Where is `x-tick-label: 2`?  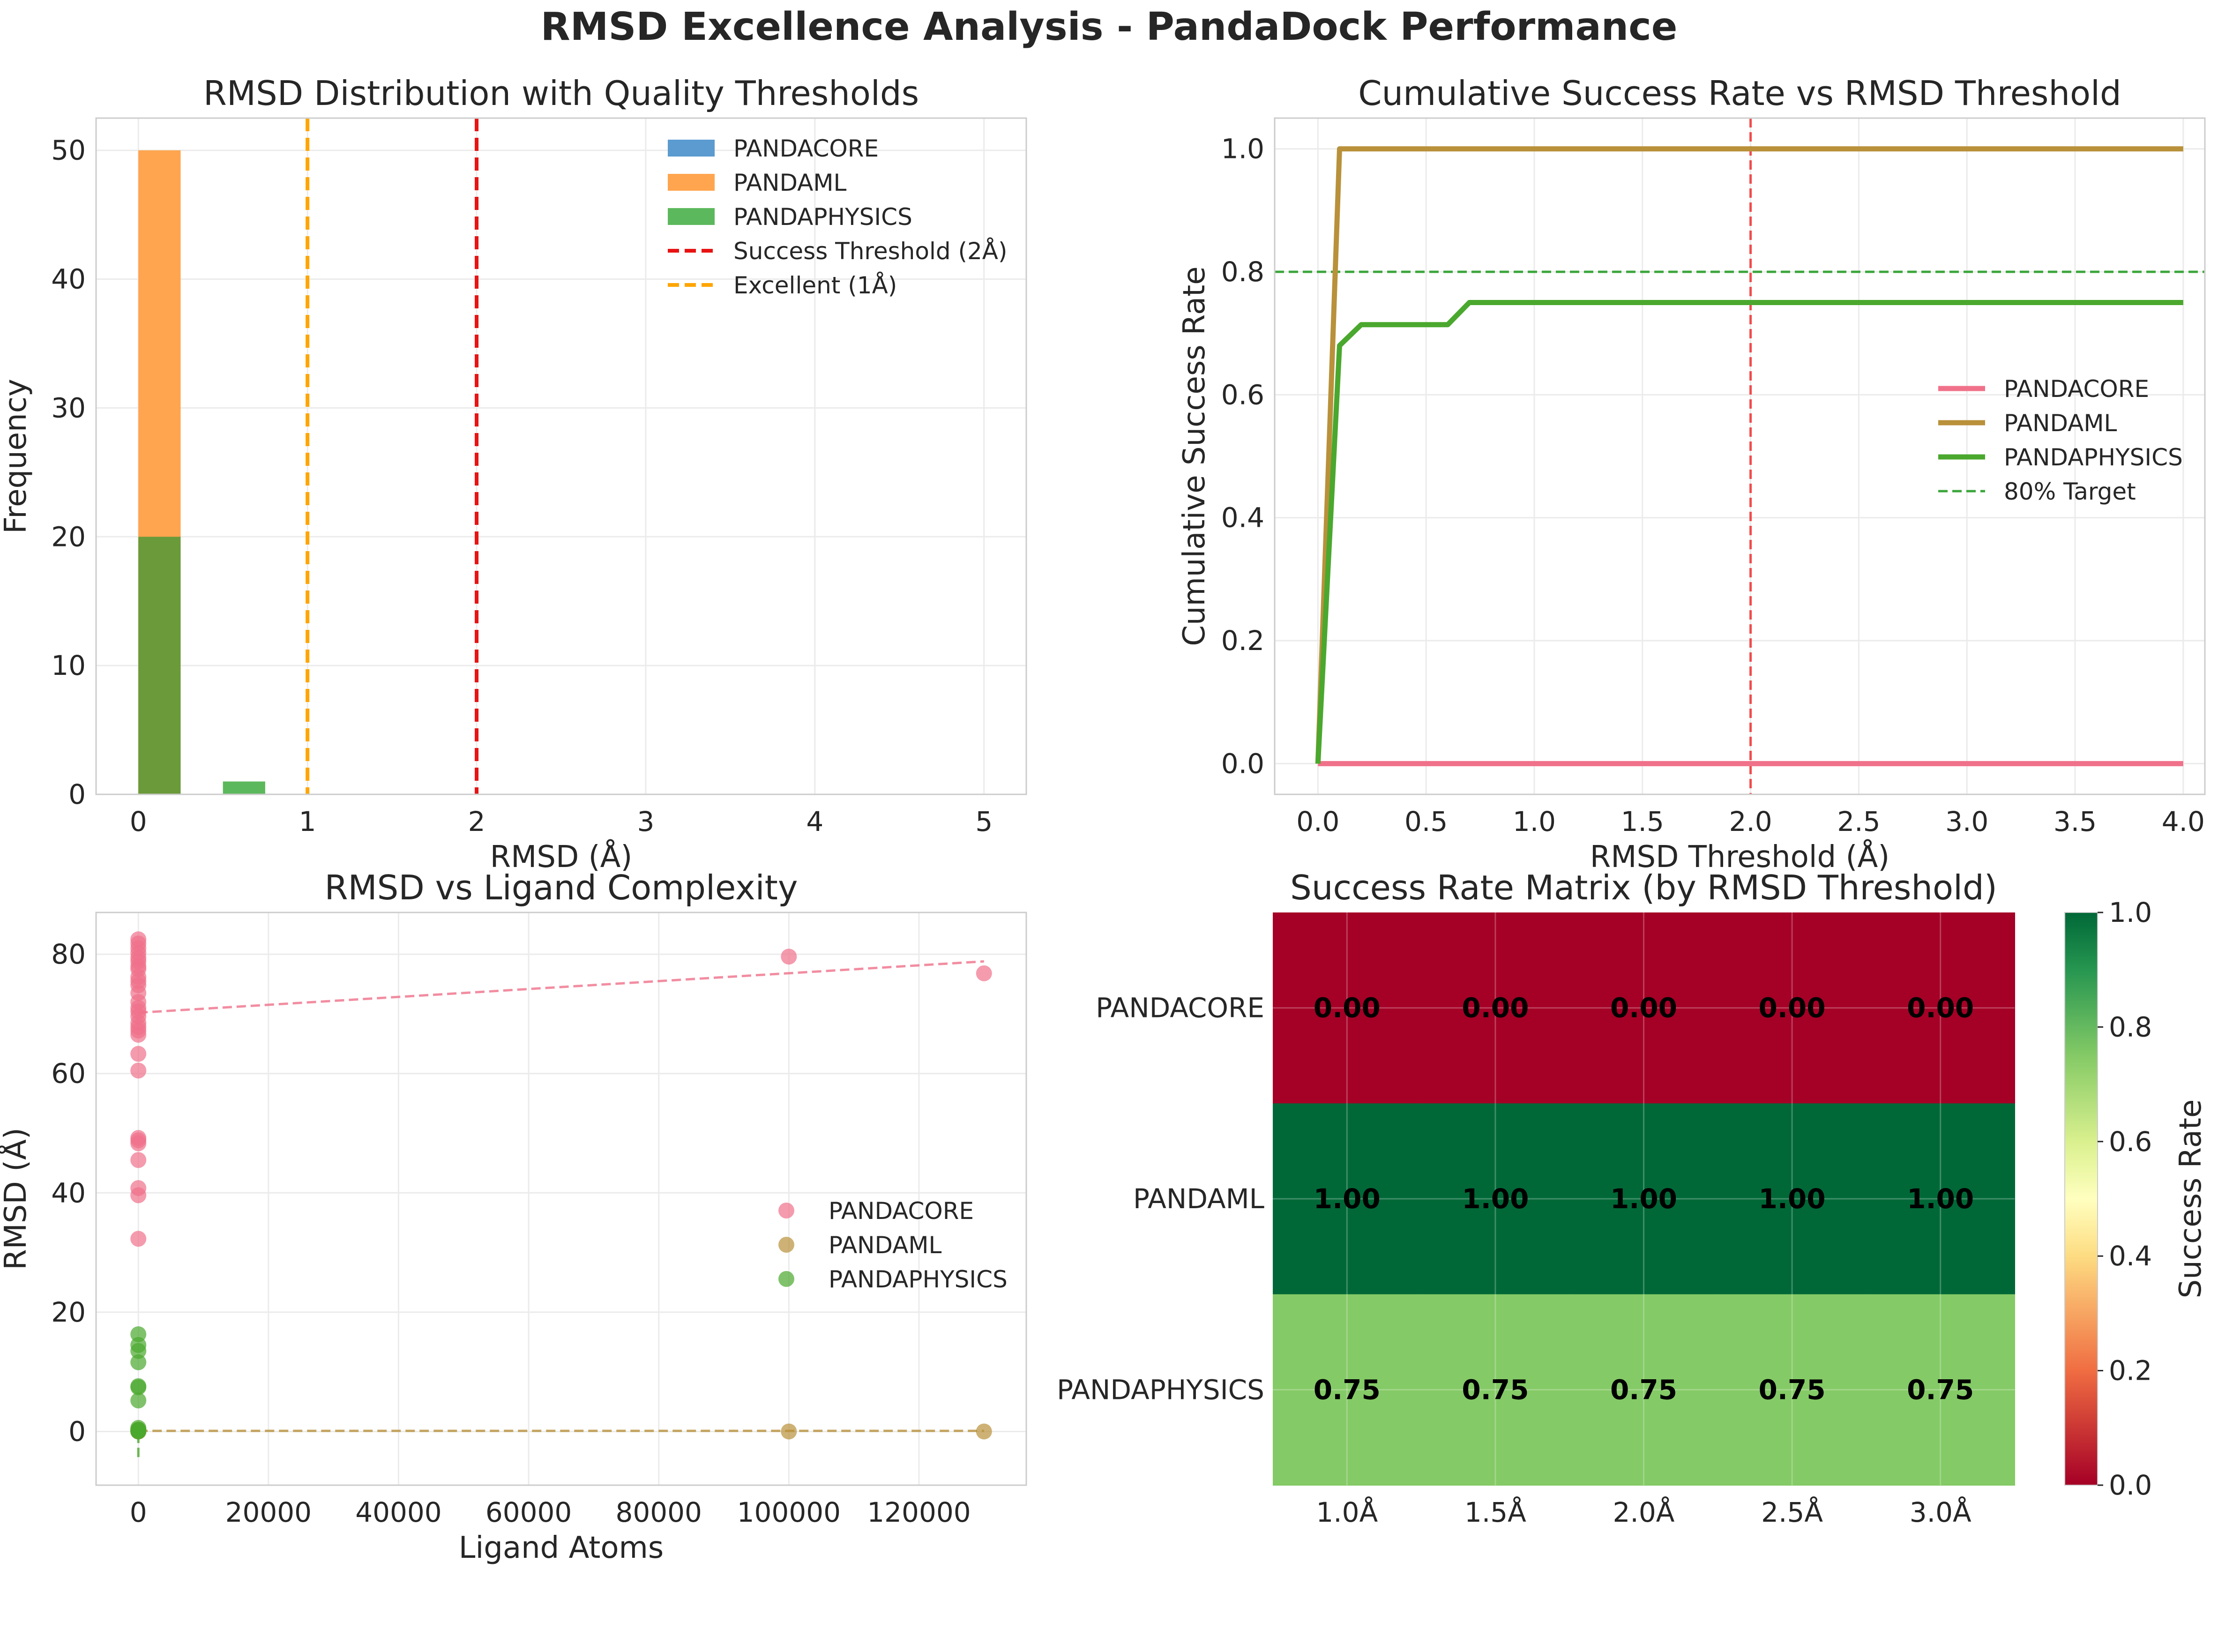
x-tick-label: 2 is located at coordinates (476, 822).